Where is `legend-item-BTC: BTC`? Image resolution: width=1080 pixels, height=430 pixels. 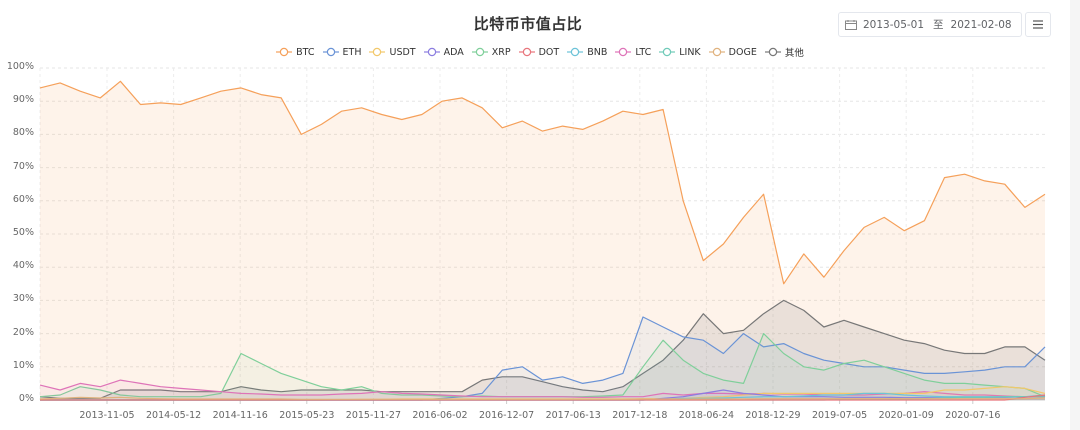
legend-item-BTC: BTC is located at coordinates (295, 52).